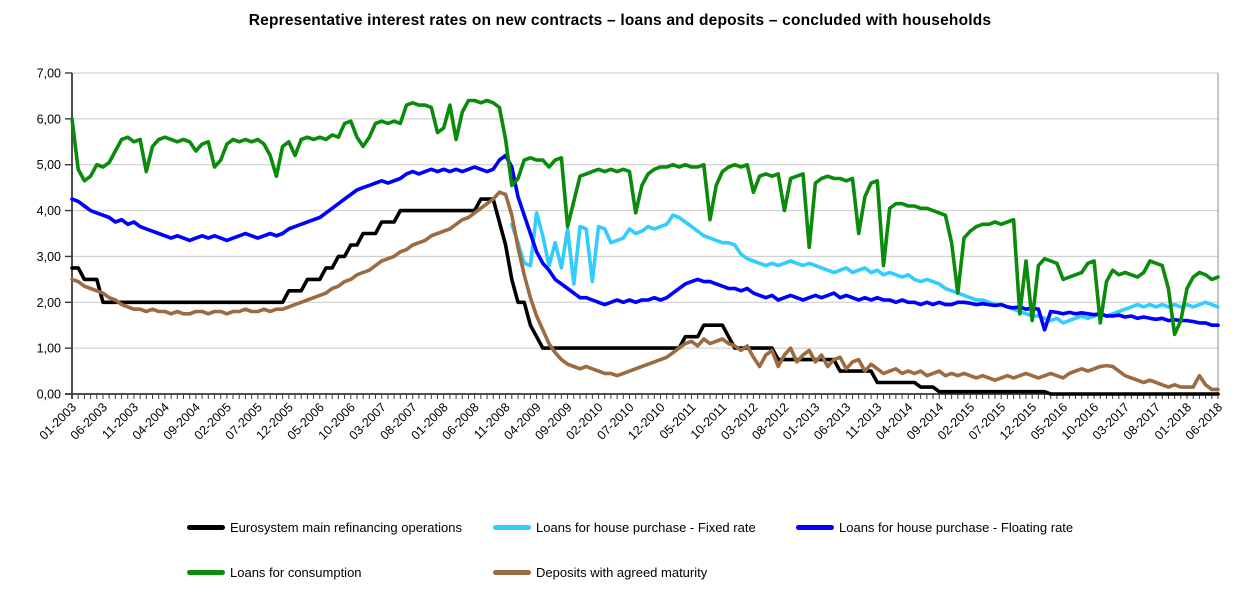 The height and width of the screenshot is (596, 1240). What do you see at coordinates (296, 572) in the screenshot?
I see `legend-label-consumption: Loans for consumption` at bounding box center [296, 572].